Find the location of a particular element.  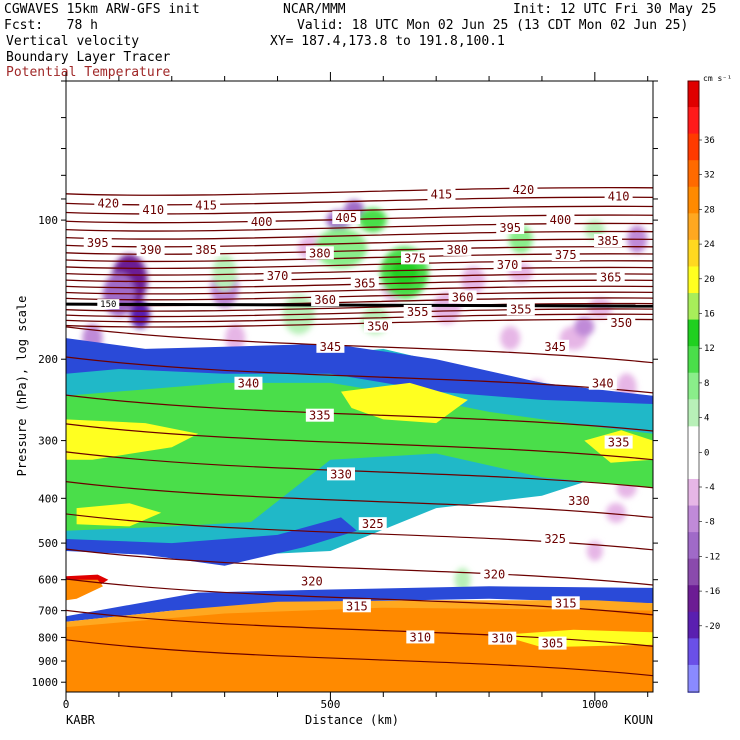

theta-label: 385 is located at coordinates (608, 241).